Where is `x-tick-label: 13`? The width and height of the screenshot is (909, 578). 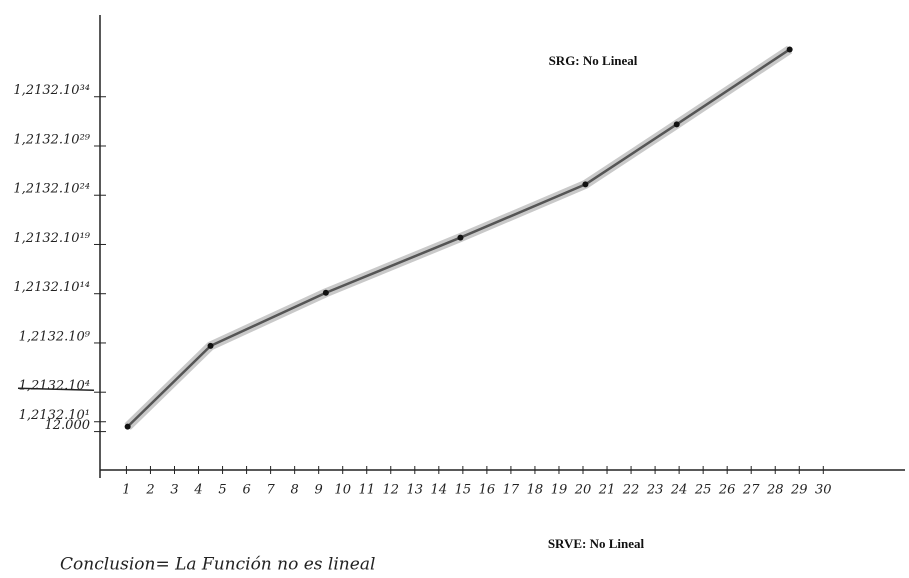
x-tick-label: 13 is located at coordinates (415, 490).